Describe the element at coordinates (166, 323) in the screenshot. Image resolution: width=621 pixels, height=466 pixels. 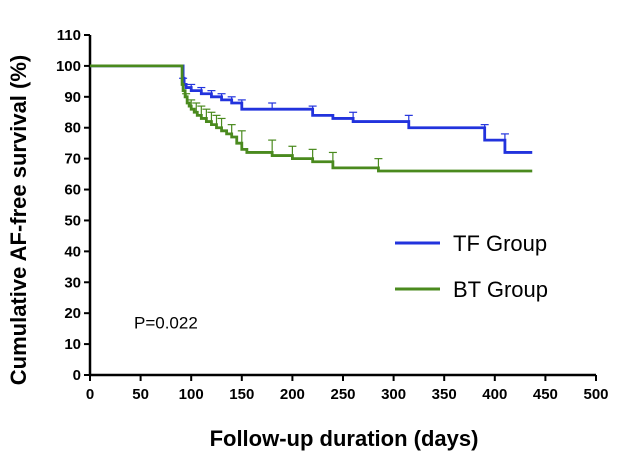
I see `p-value-annotation: P=0.022` at that location.